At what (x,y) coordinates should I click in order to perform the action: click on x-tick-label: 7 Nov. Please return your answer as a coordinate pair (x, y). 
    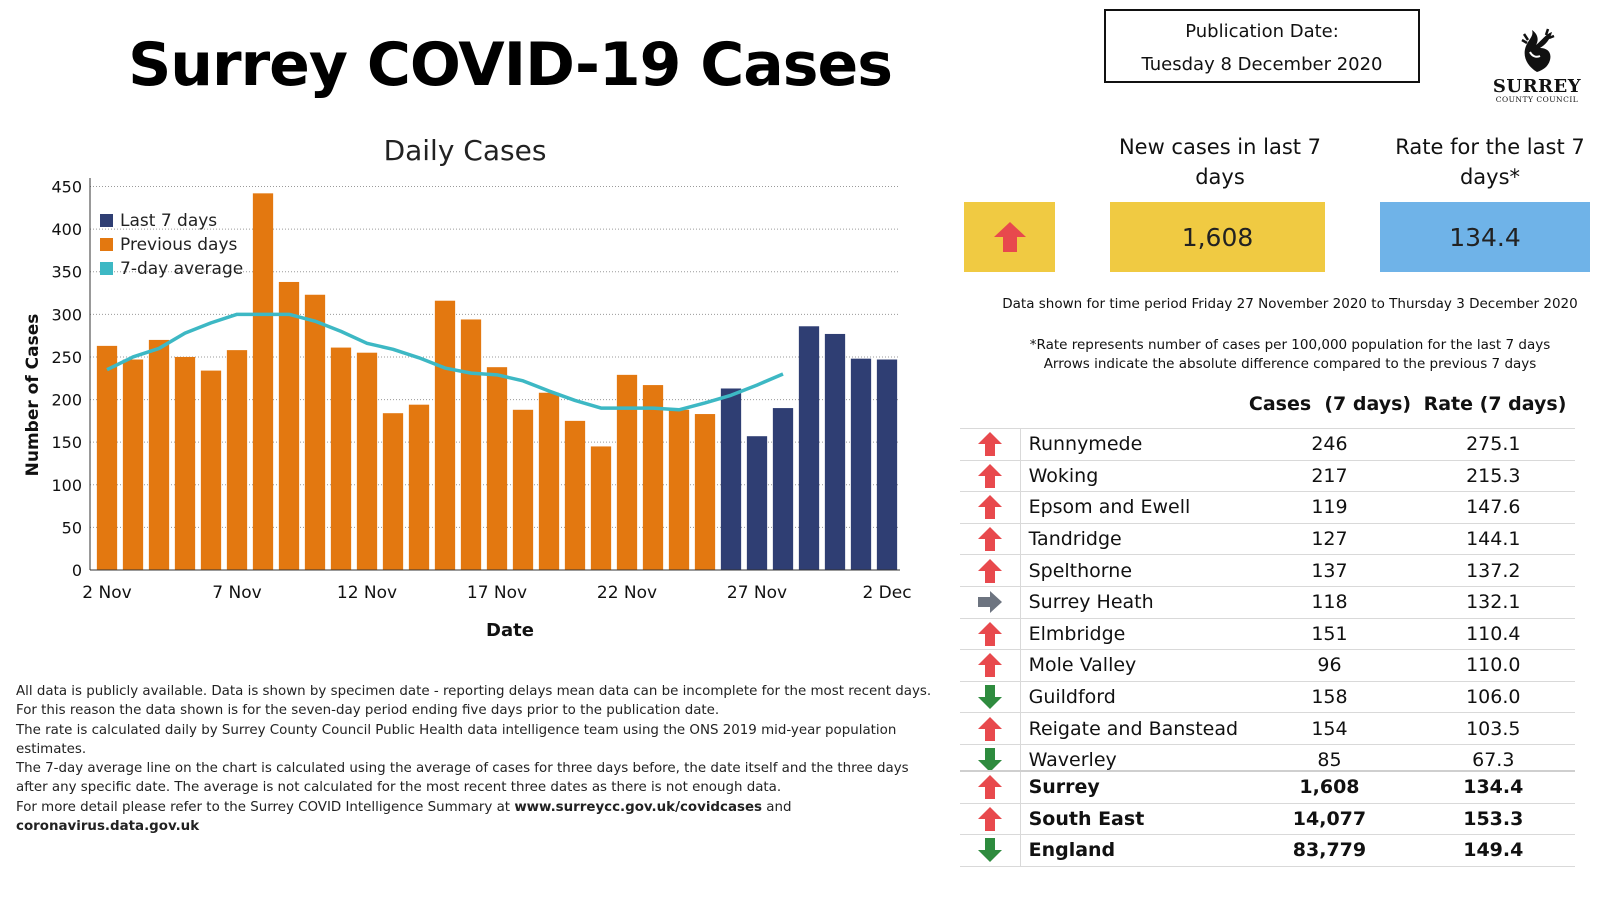
    Looking at the image, I should click on (236, 593).